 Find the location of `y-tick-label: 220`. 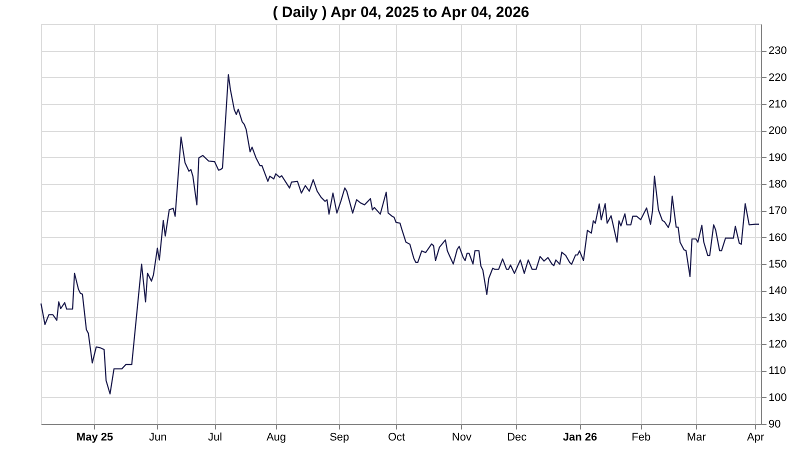

y-tick-label: 220 is located at coordinates (777, 78).